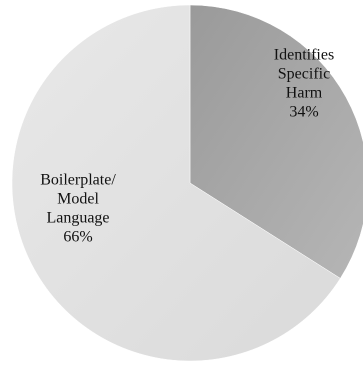 This screenshot has width=363, height=371. Describe the element at coordinates (78, 199) in the screenshot. I see `pie-slice-label-1-line-1: Model` at that location.